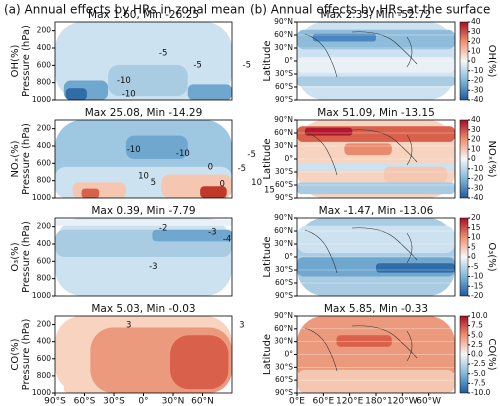 The image size is (500, 406). Describe the element at coordinates (202, 401) in the screenshot. I see `x-tick-label: 60°N` at that location.